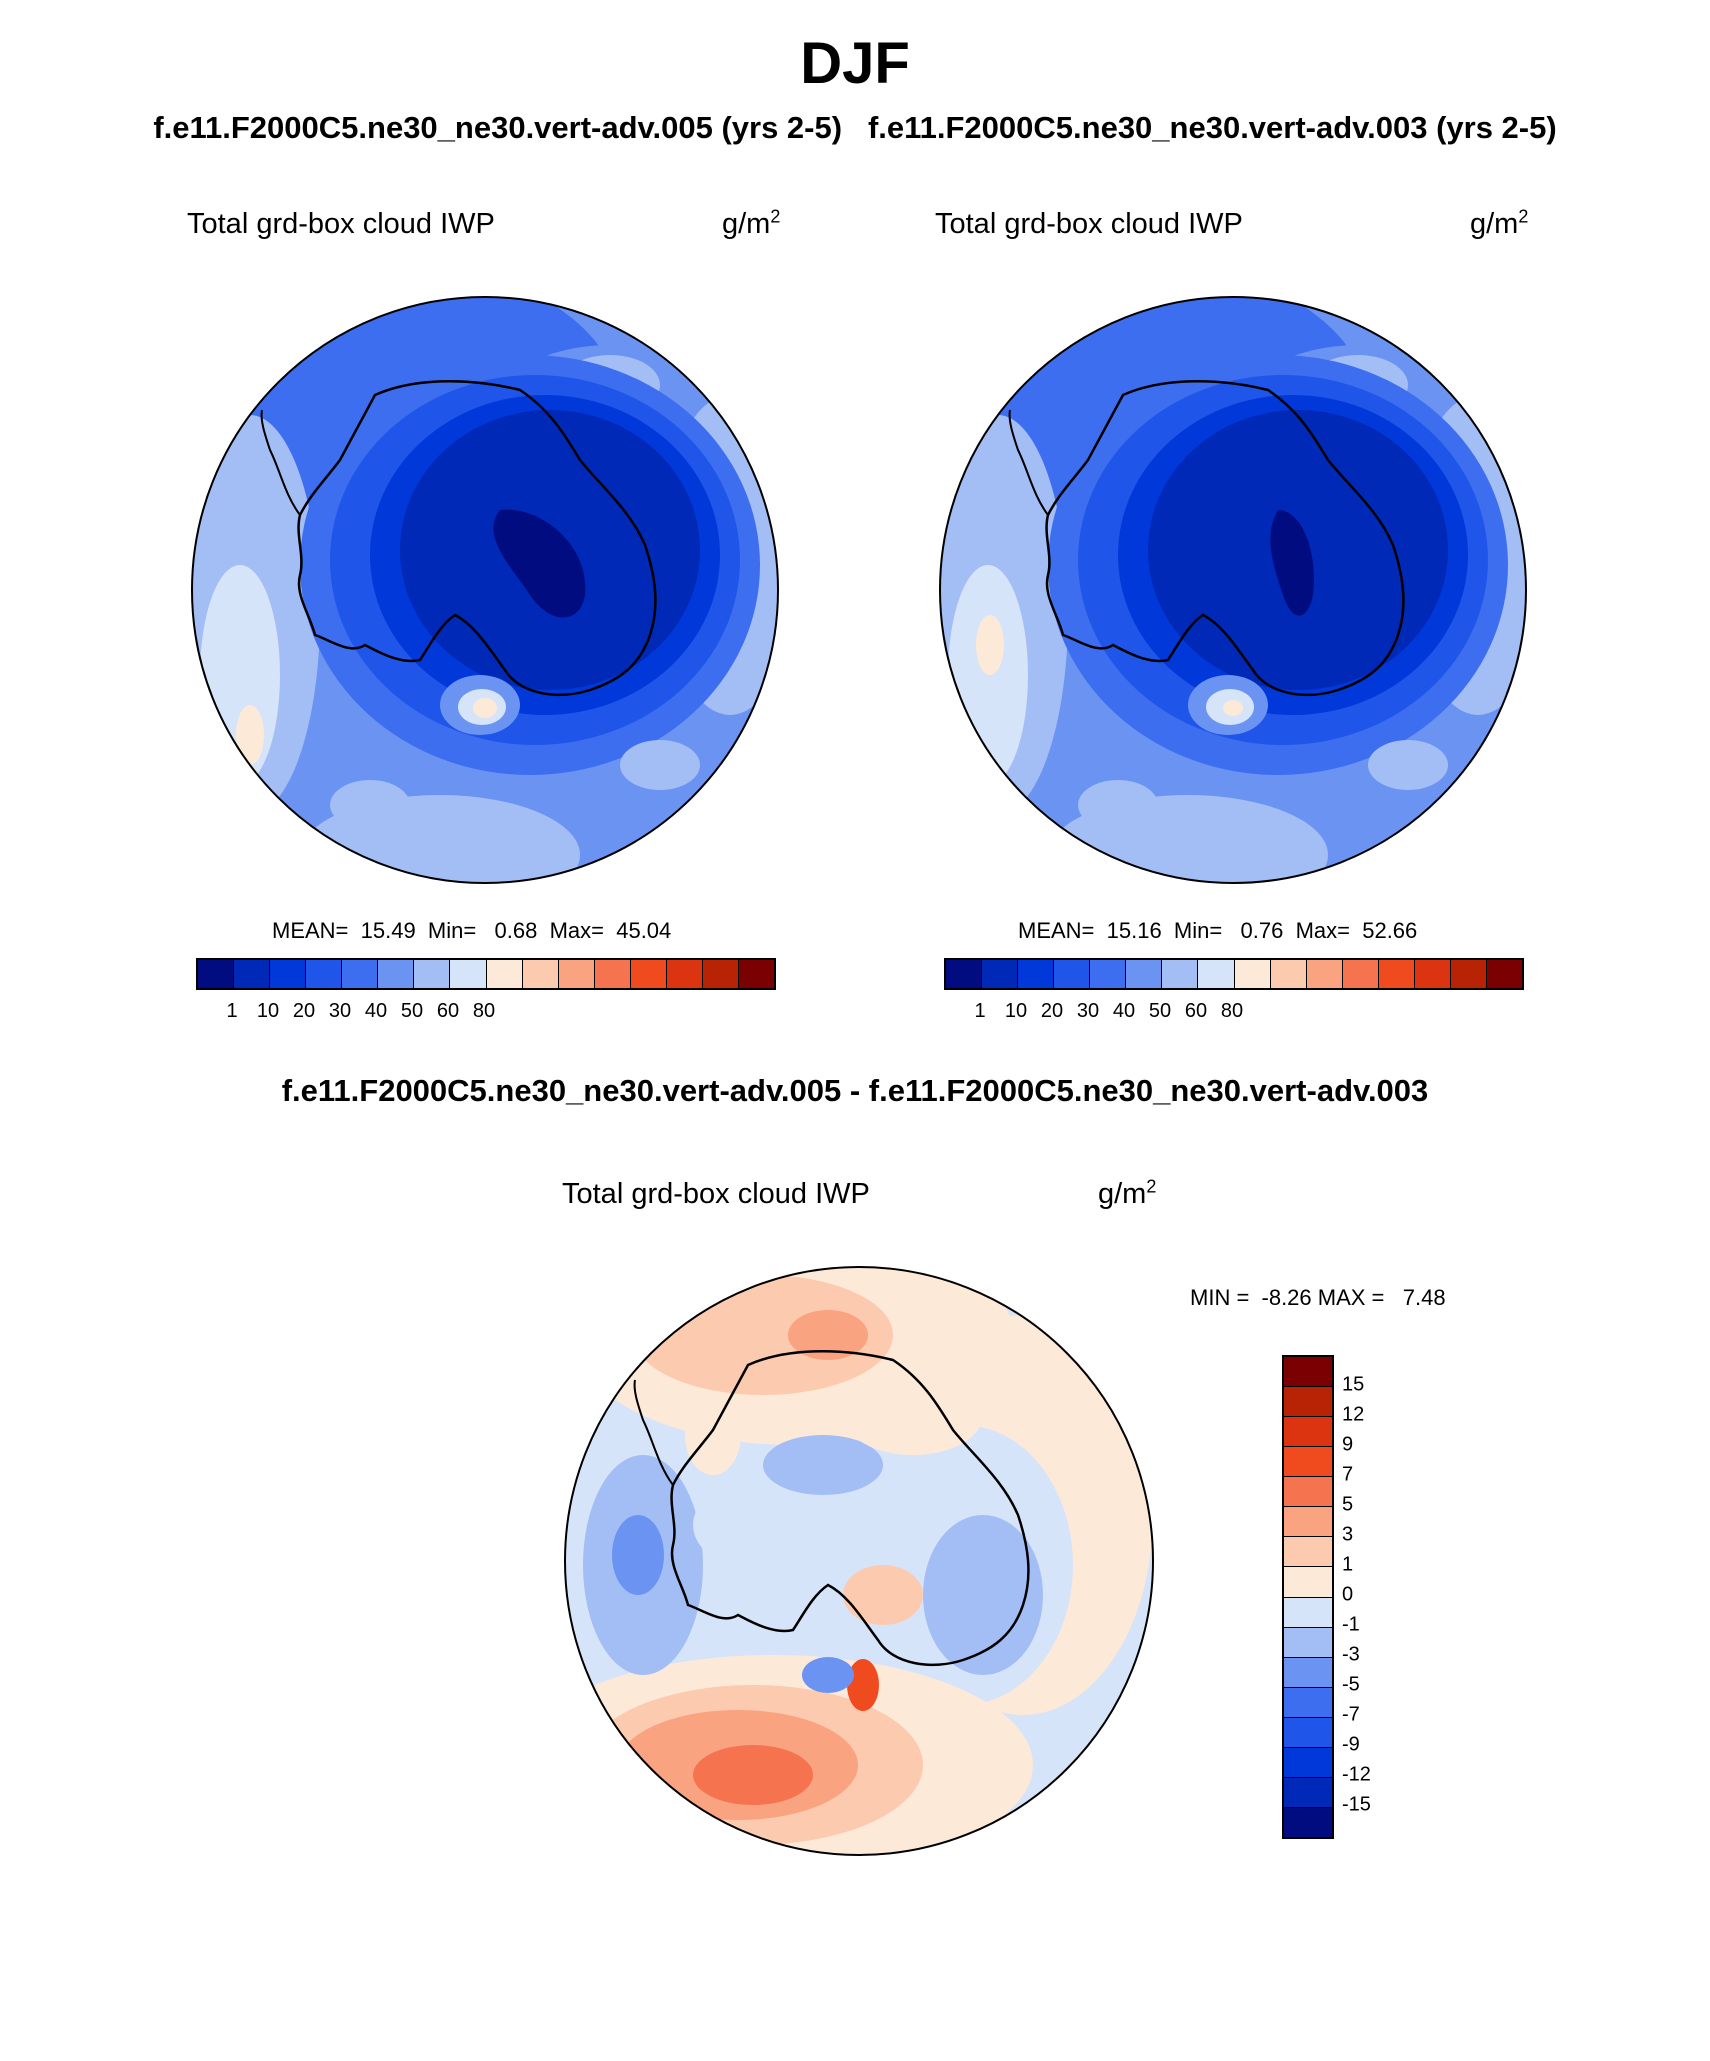 The image size is (1710, 2061). I want to click on difference-colorbar, so click(1308, 1597).